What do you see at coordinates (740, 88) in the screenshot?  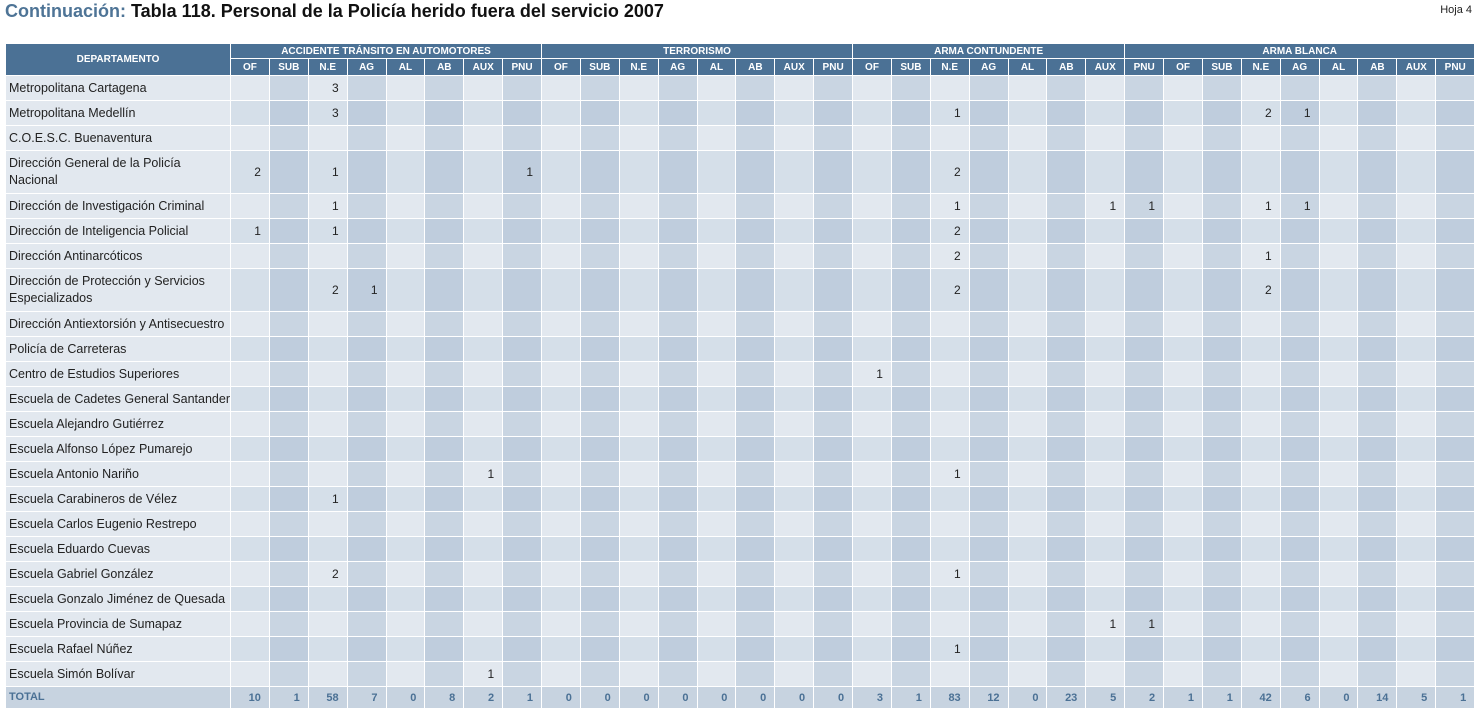 I see `table-row: Metropolitana Cartagena 3` at bounding box center [740, 88].